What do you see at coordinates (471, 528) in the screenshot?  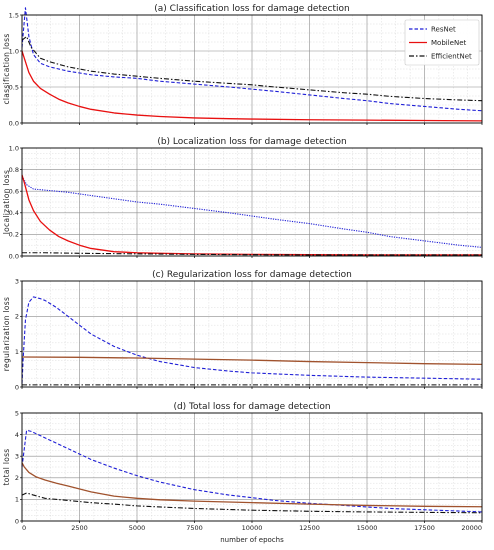 I see `x-tick-label: 20000` at bounding box center [471, 528].